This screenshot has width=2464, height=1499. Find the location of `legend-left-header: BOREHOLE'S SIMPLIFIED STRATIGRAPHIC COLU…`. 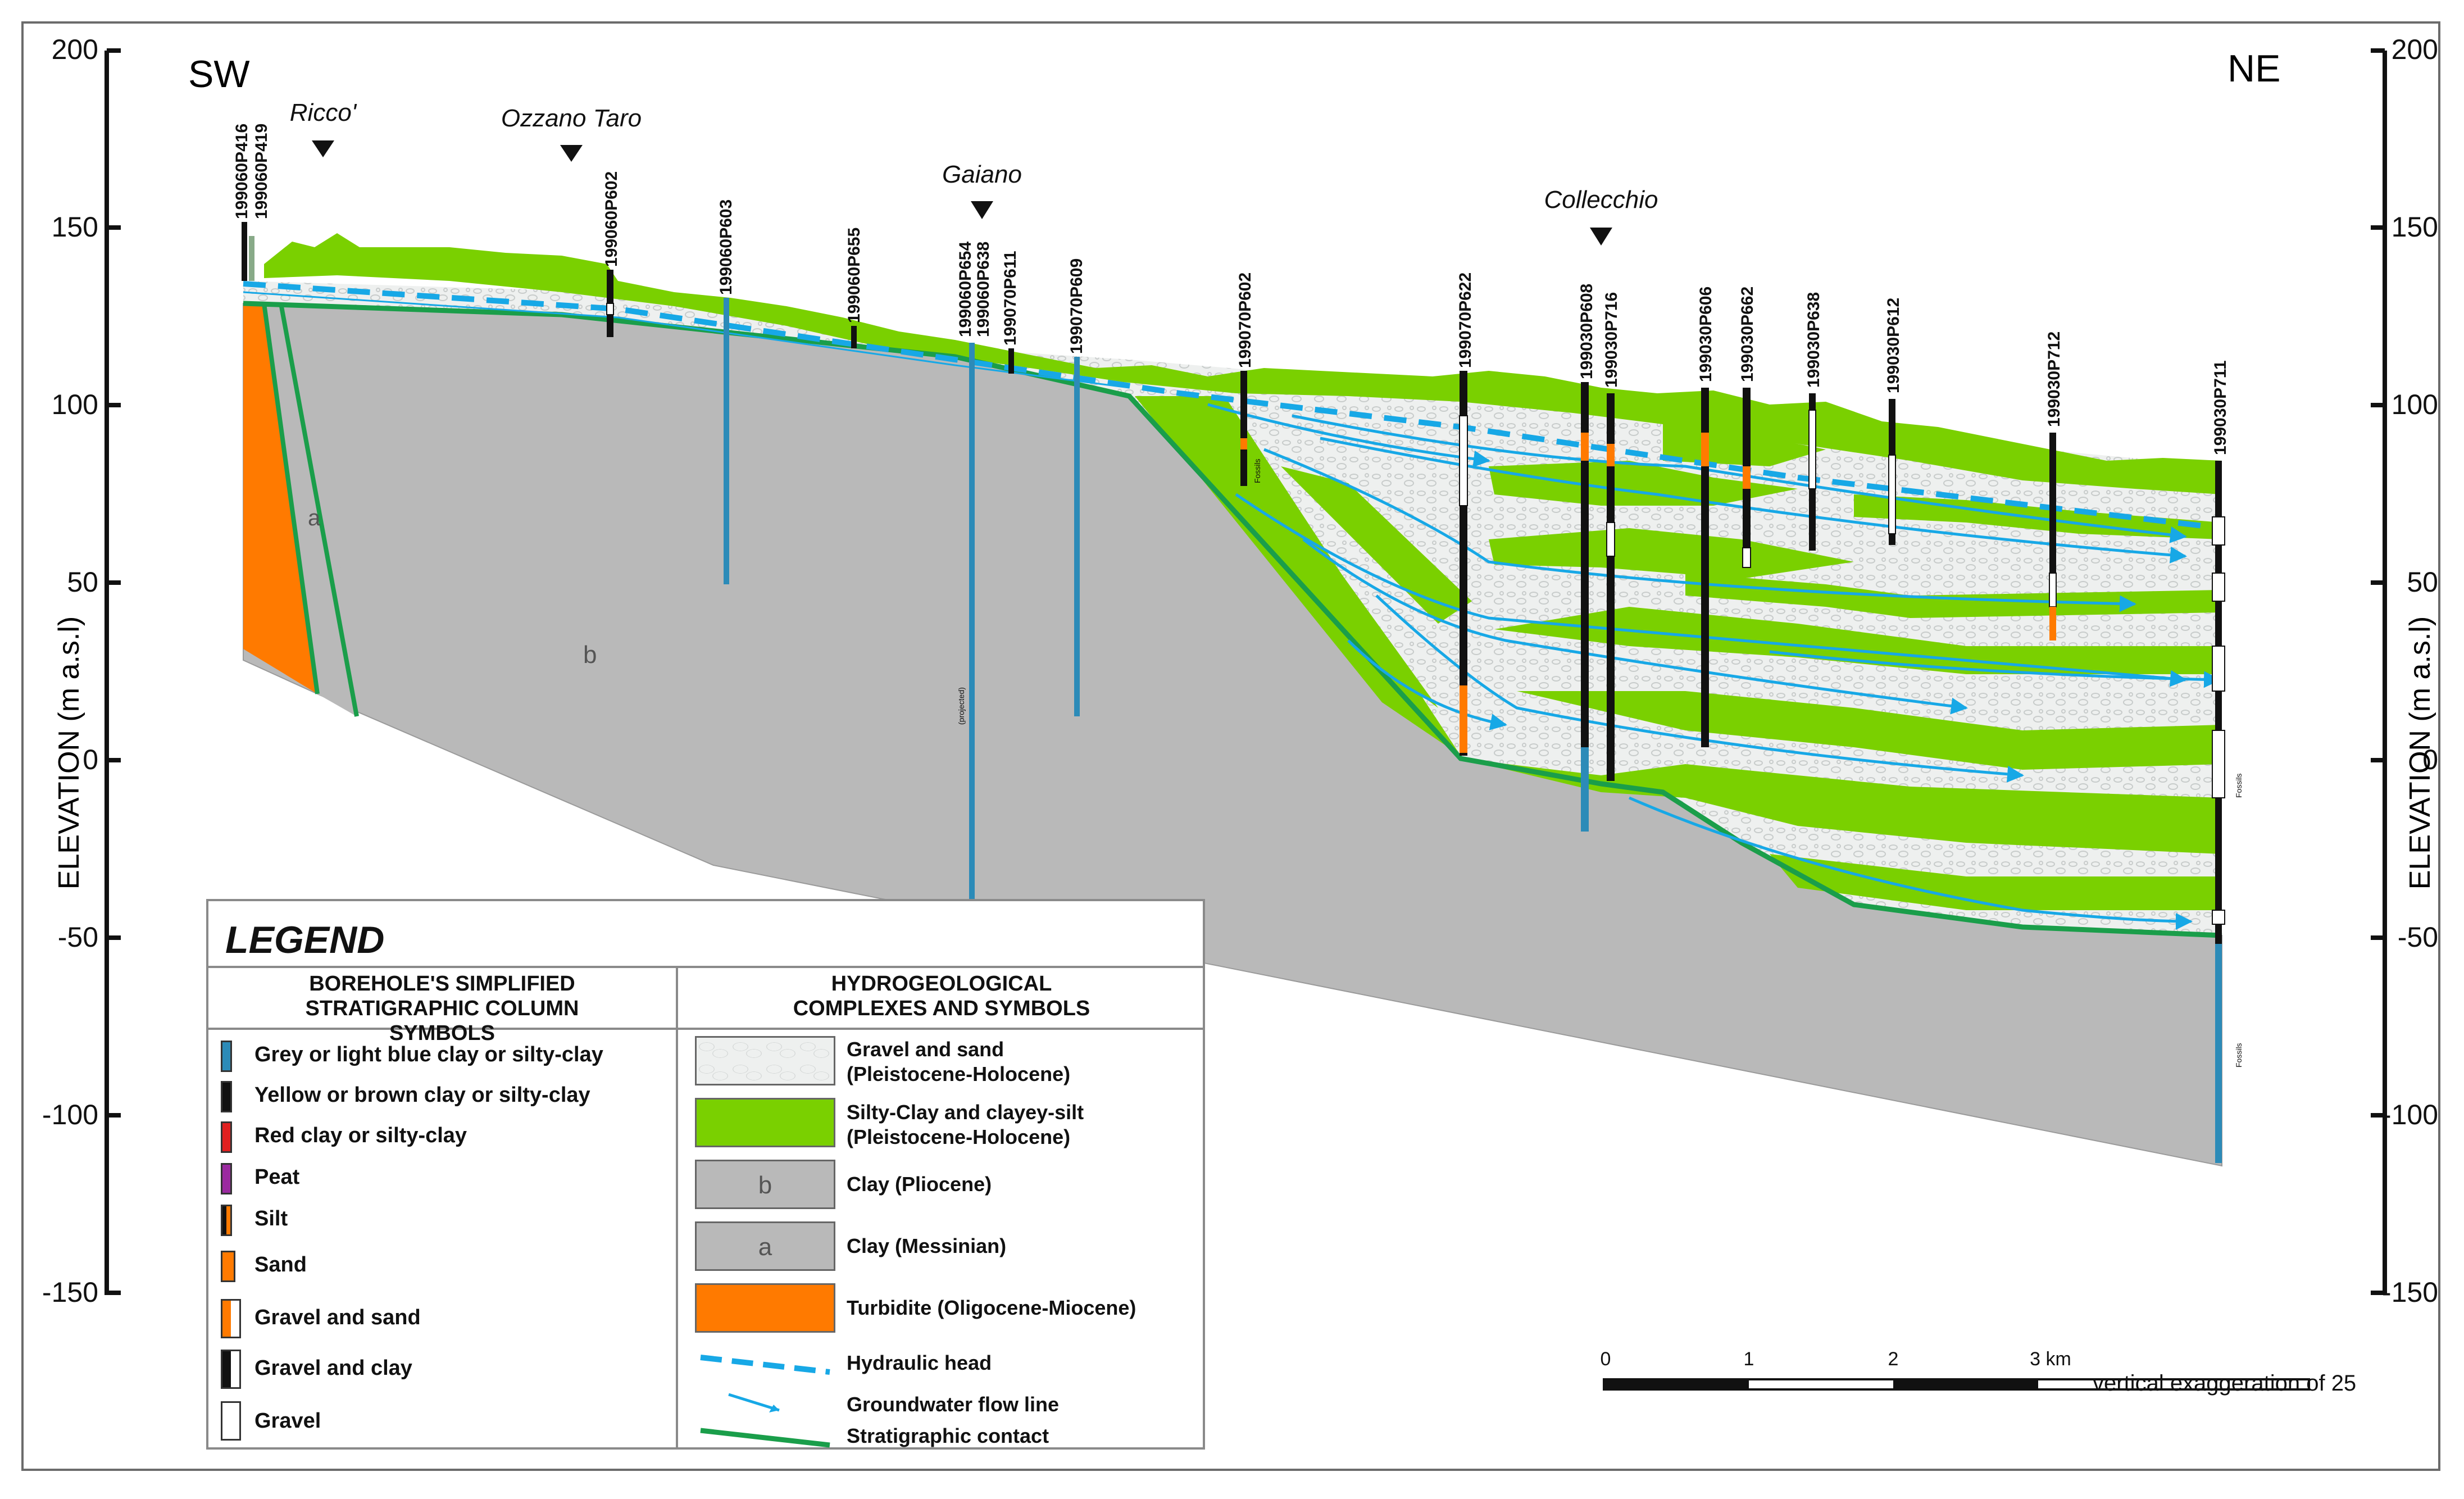

legend-left-header: BOREHOLE'S SIMPLIFIED STRATIGRAPHIC COLU… is located at coordinates (442, 1009).